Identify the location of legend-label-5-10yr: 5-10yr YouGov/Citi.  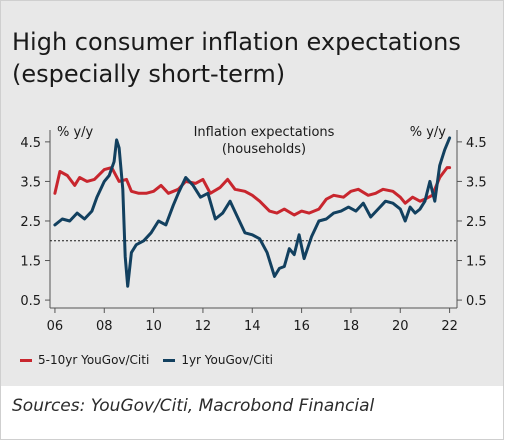
(94, 360).